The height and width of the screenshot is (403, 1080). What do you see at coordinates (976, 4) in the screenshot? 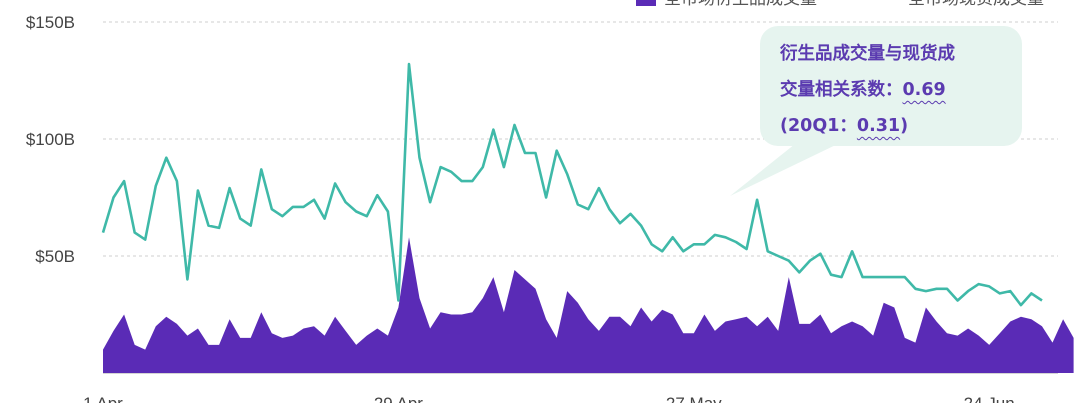
I see `legend-spot-label: 全市场现货成交量` at bounding box center [976, 4].